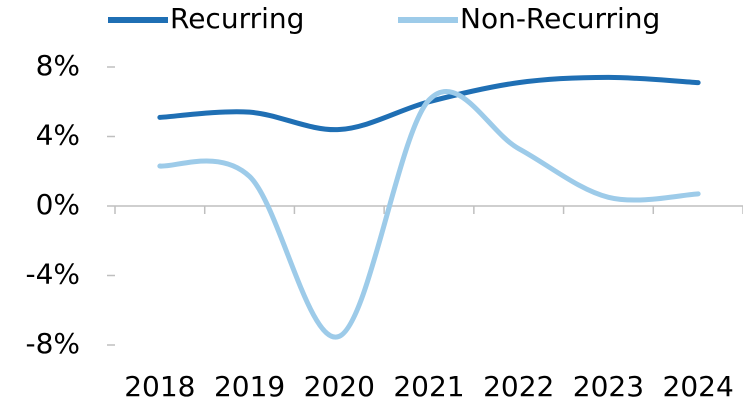 The image size is (743, 406). Describe the element at coordinates (52, 274) in the screenshot. I see `y-tick-label: -4%` at that location.